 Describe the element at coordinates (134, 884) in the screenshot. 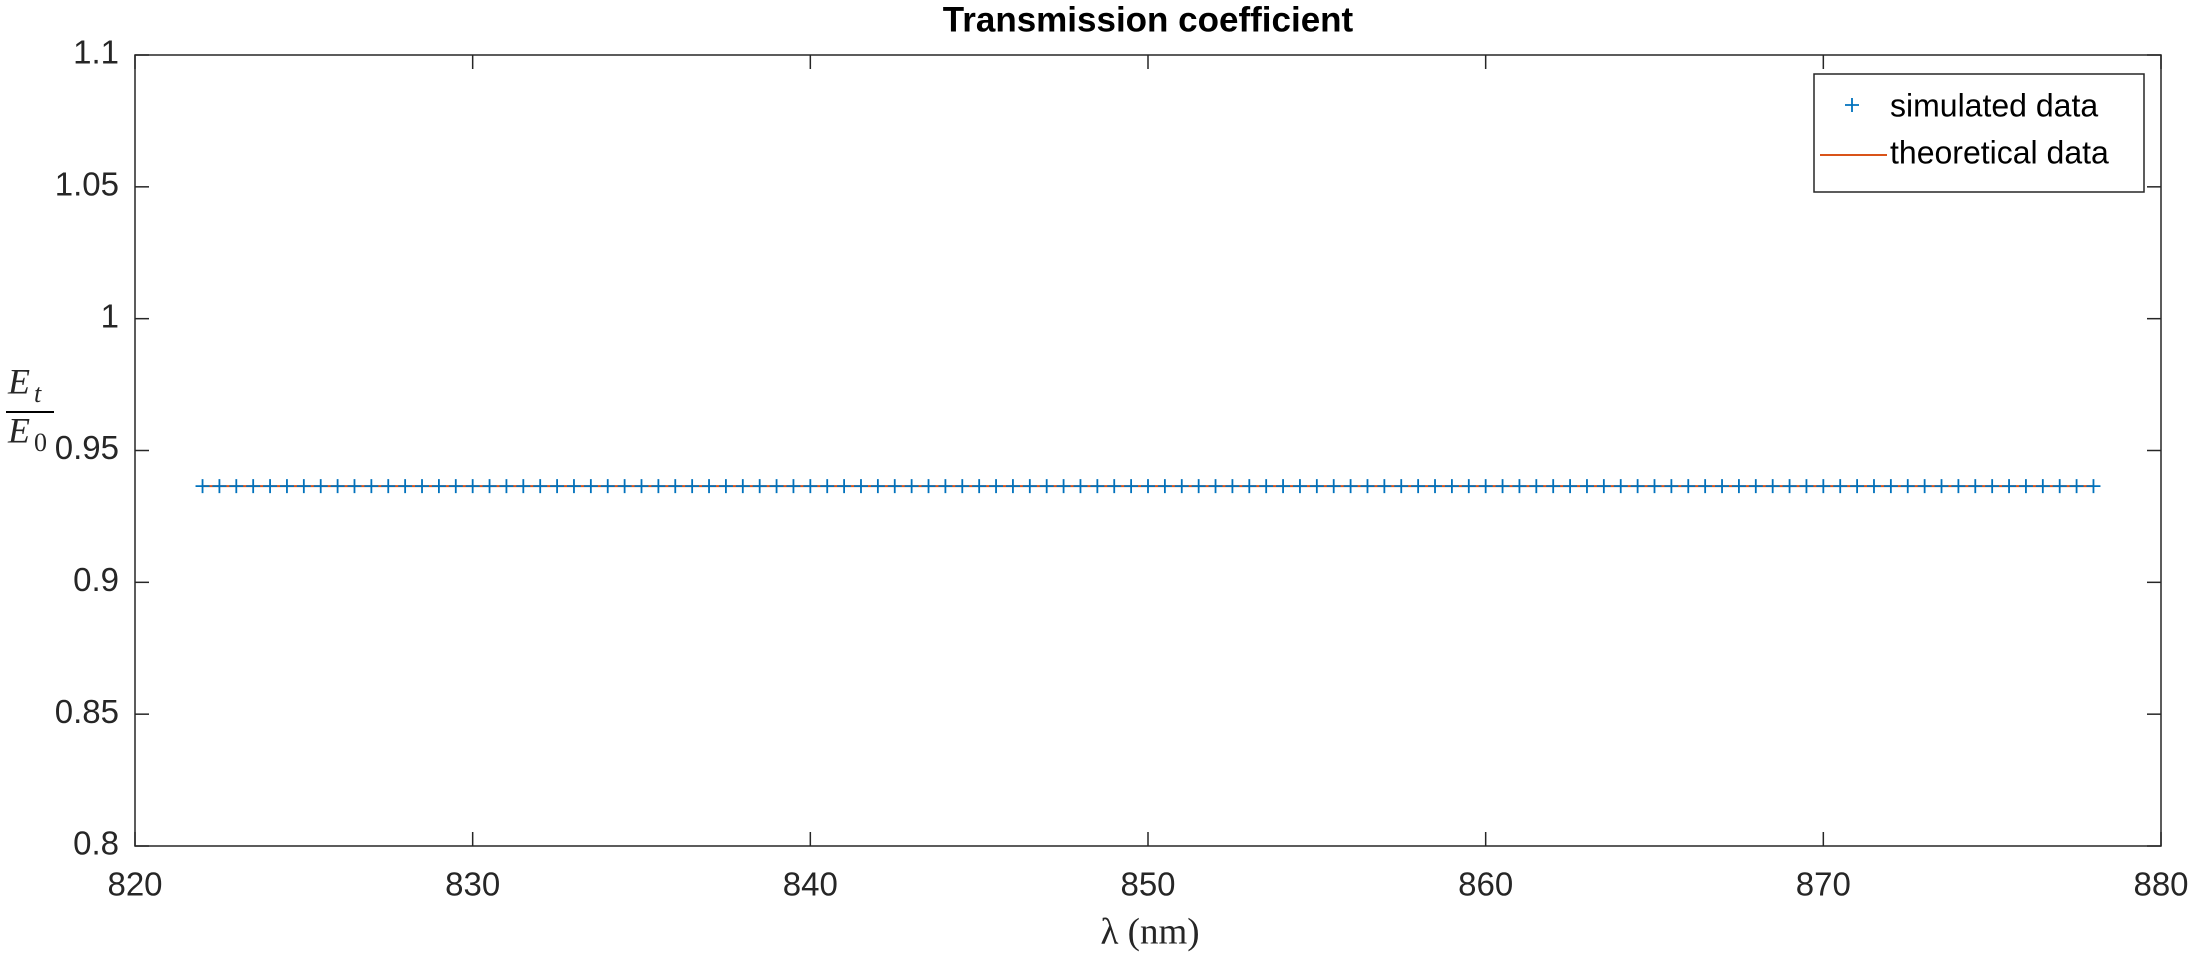

I see `x-tick-label: 820` at that location.